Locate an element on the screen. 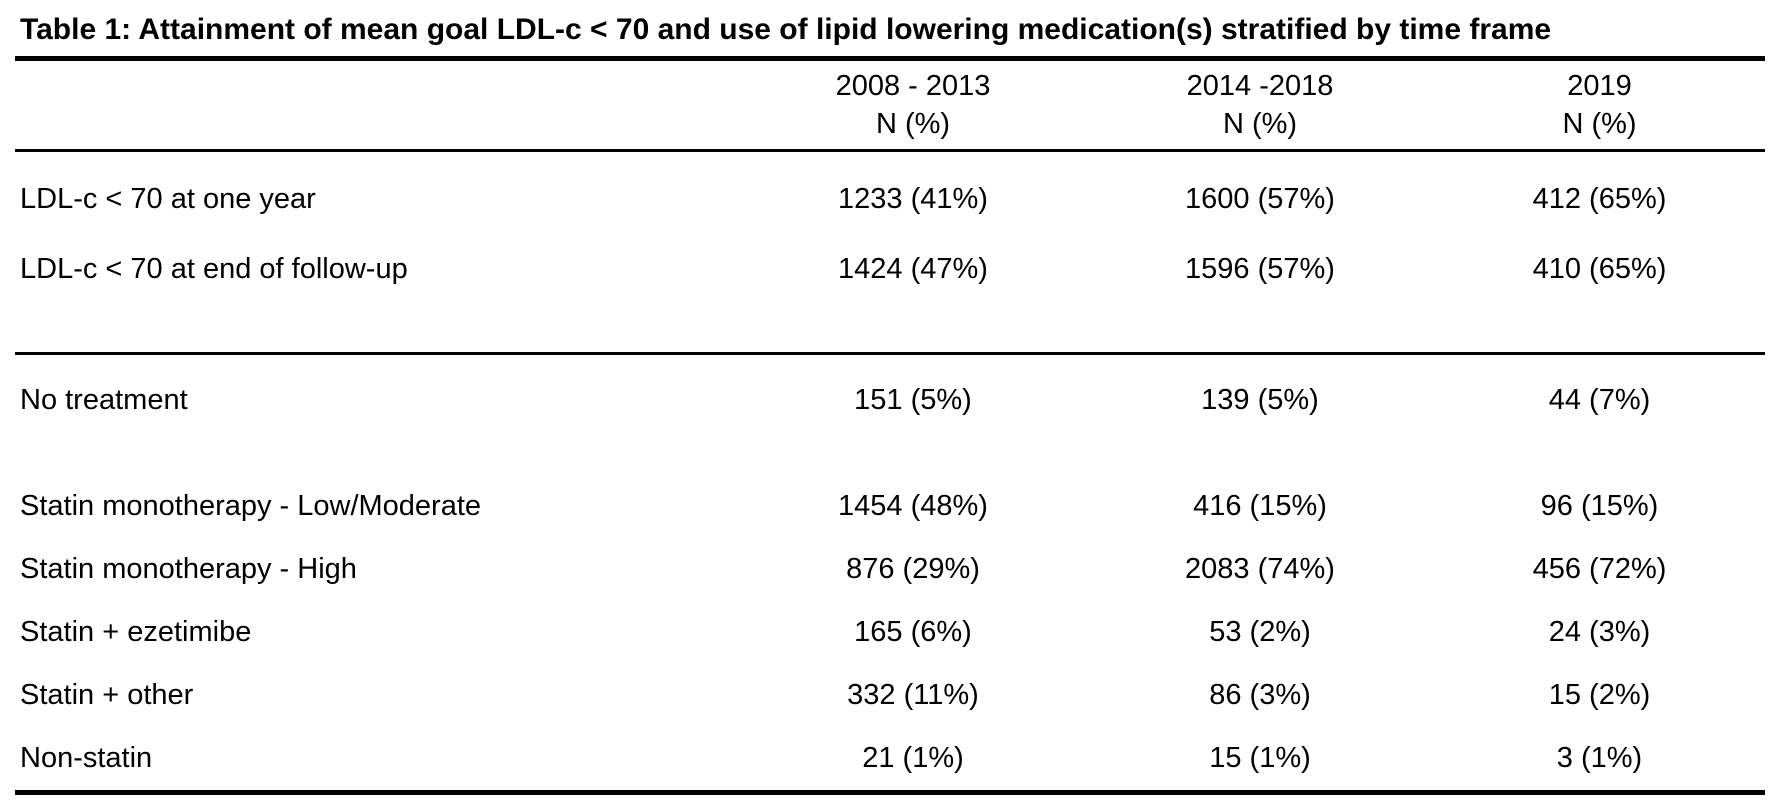 The height and width of the screenshot is (812, 1784). column-header-period-2: 2014 -2018 N (%) is located at coordinates (1260, 105).